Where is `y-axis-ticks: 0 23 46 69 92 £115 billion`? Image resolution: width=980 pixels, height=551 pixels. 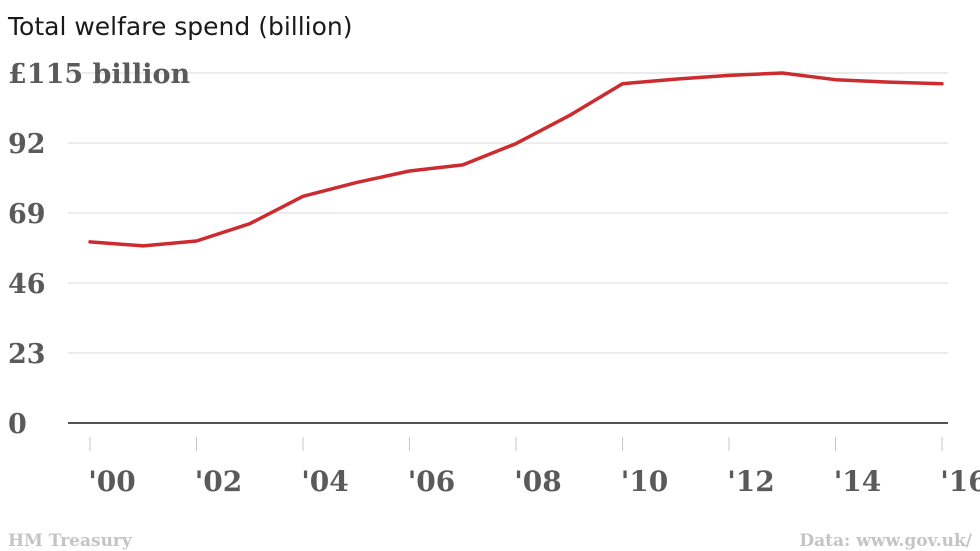
y-axis-ticks: 0 23 46 69 92 £115 billion is located at coordinates (99, 249).